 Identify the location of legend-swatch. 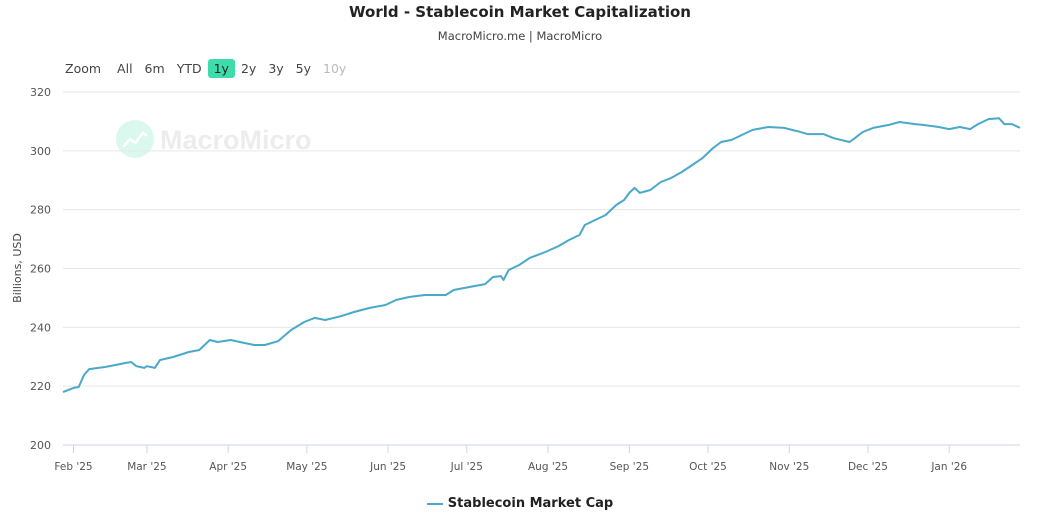
(434, 503).